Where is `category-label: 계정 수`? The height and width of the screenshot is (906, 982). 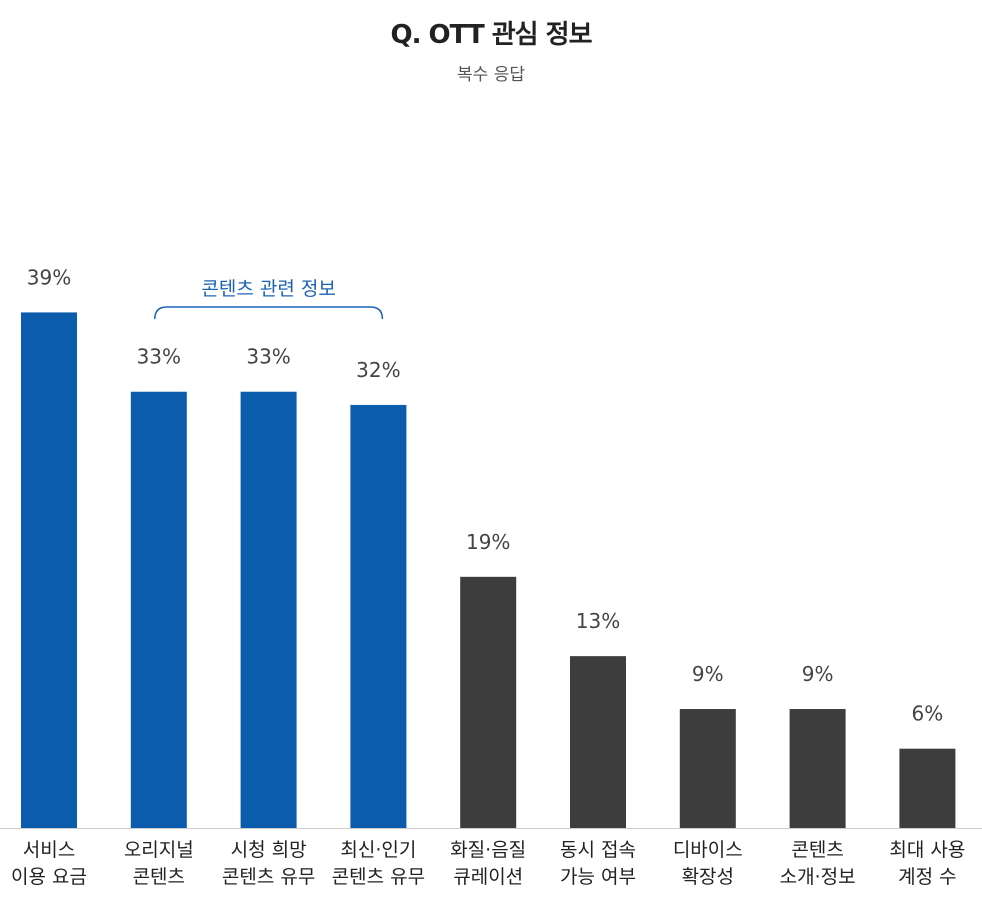 category-label: 계정 수 is located at coordinates (927, 877).